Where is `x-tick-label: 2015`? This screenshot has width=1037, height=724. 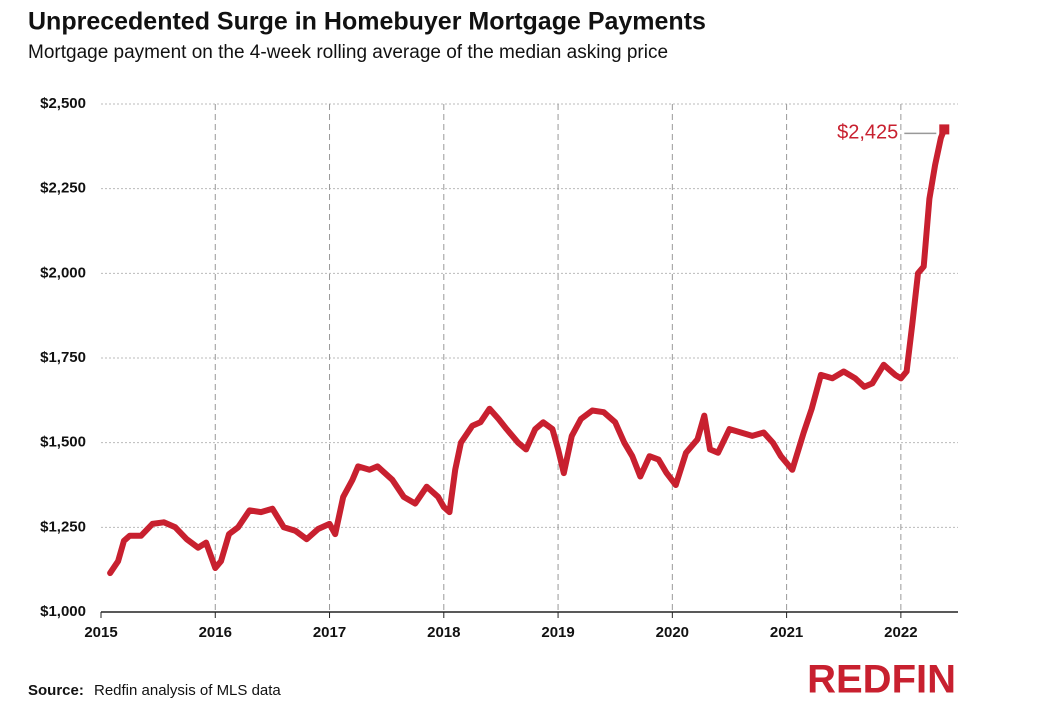 x-tick-label: 2015 is located at coordinates (100, 632).